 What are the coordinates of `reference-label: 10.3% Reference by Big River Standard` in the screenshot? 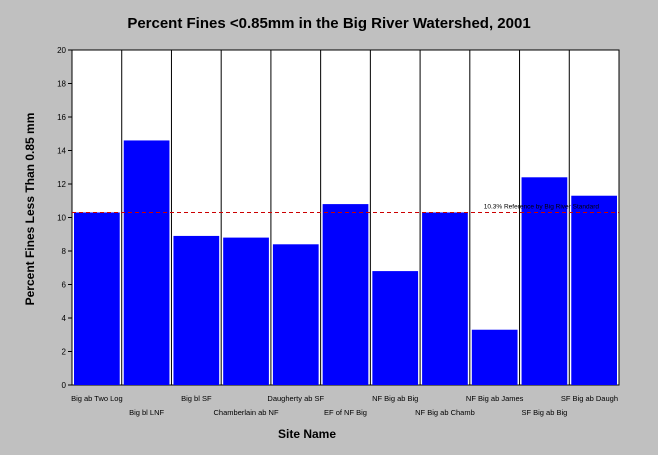 It's located at (542, 206).